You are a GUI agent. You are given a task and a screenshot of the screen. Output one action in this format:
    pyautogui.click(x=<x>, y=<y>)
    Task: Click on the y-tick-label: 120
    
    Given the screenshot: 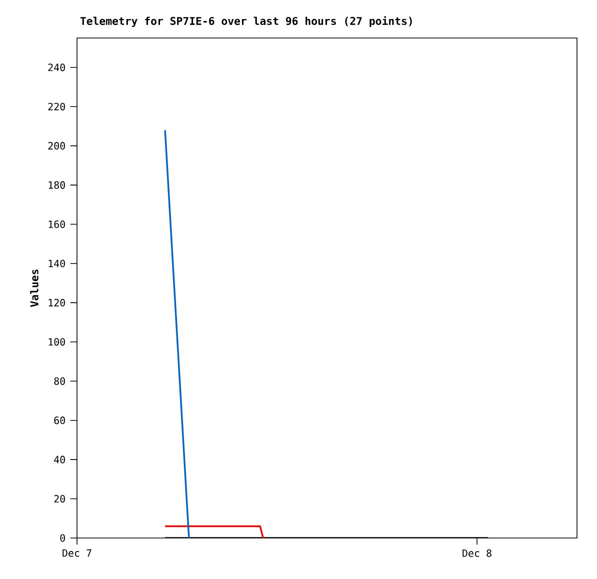 What is the action you would take?
    pyautogui.click(x=56, y=302)
    